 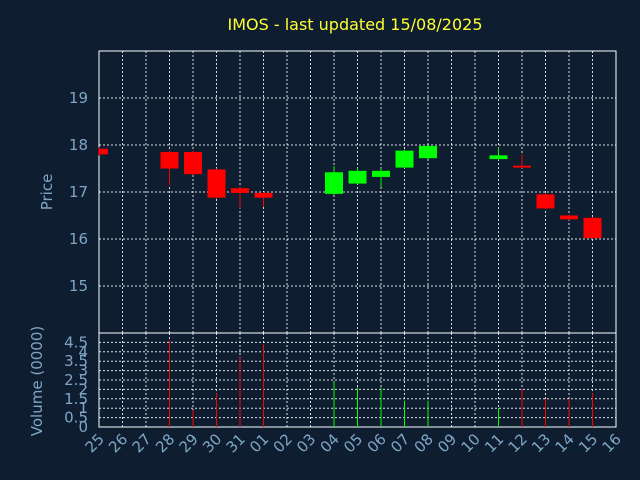 What do you see at coordinates (76, 380) in the screenshot?
I see `volume-tick-label: 2.5` at bounding box center [76, 380].